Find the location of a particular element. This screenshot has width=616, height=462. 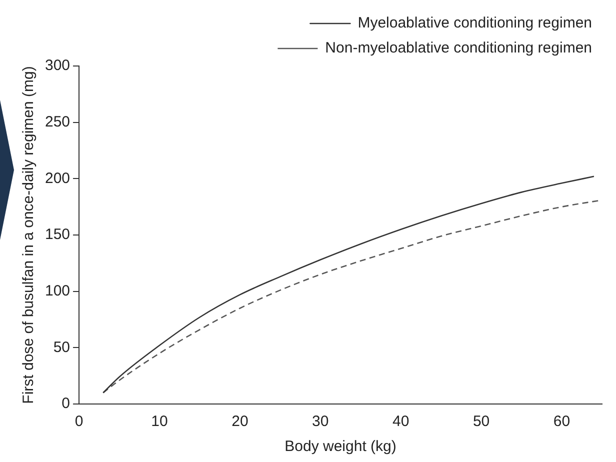

y-tick-label: 200 is located at coordinates (57, 178).